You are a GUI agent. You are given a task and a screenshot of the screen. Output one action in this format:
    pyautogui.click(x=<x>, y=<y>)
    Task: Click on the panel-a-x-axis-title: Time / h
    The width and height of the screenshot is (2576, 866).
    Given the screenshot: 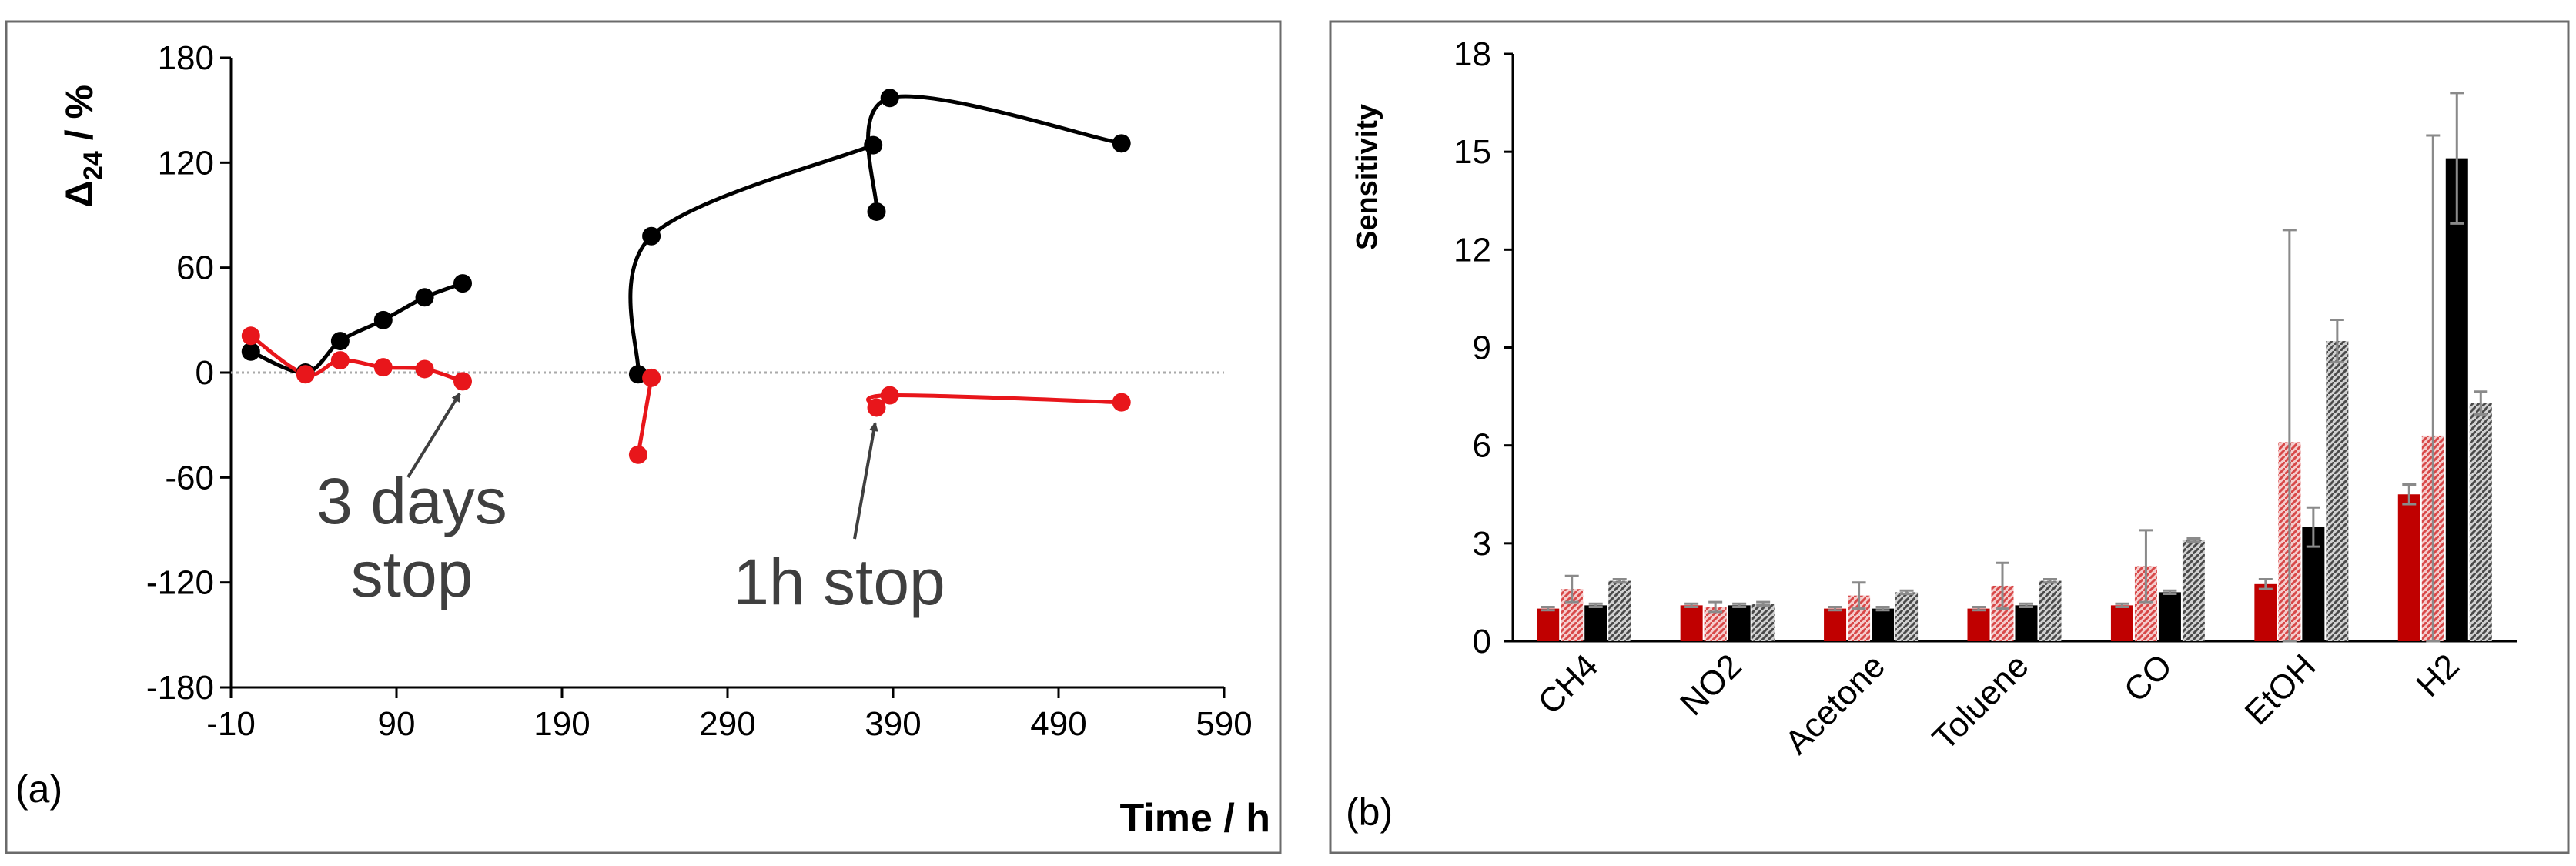 What is the action you would take?
    pyautogui.click(x=1195, y=818)
    